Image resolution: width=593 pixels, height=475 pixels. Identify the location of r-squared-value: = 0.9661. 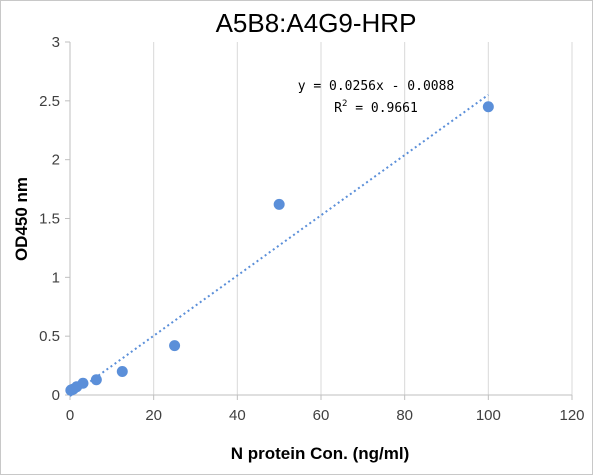
(382, 108).